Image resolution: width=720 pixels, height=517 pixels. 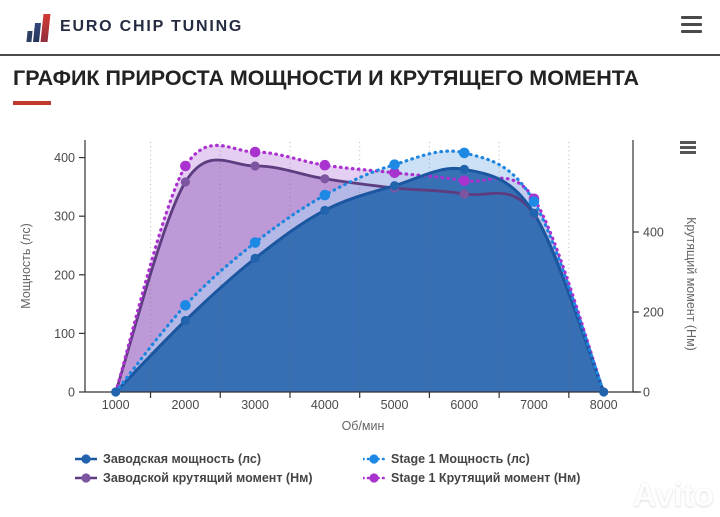 What do you see at coordinates (363, 426) in the screenshot?
I see `svg-text: Об/мин` at bounding box center [363, 426].